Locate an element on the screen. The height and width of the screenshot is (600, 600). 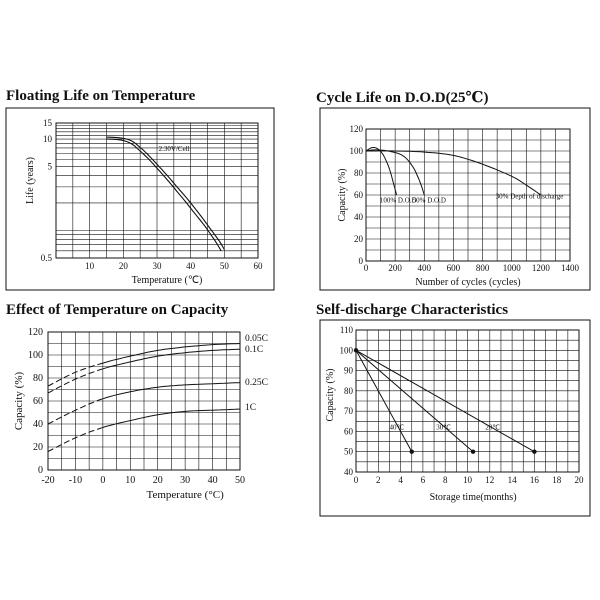
curve-label-40c: 40℃ is located at coordinates (396, 427).